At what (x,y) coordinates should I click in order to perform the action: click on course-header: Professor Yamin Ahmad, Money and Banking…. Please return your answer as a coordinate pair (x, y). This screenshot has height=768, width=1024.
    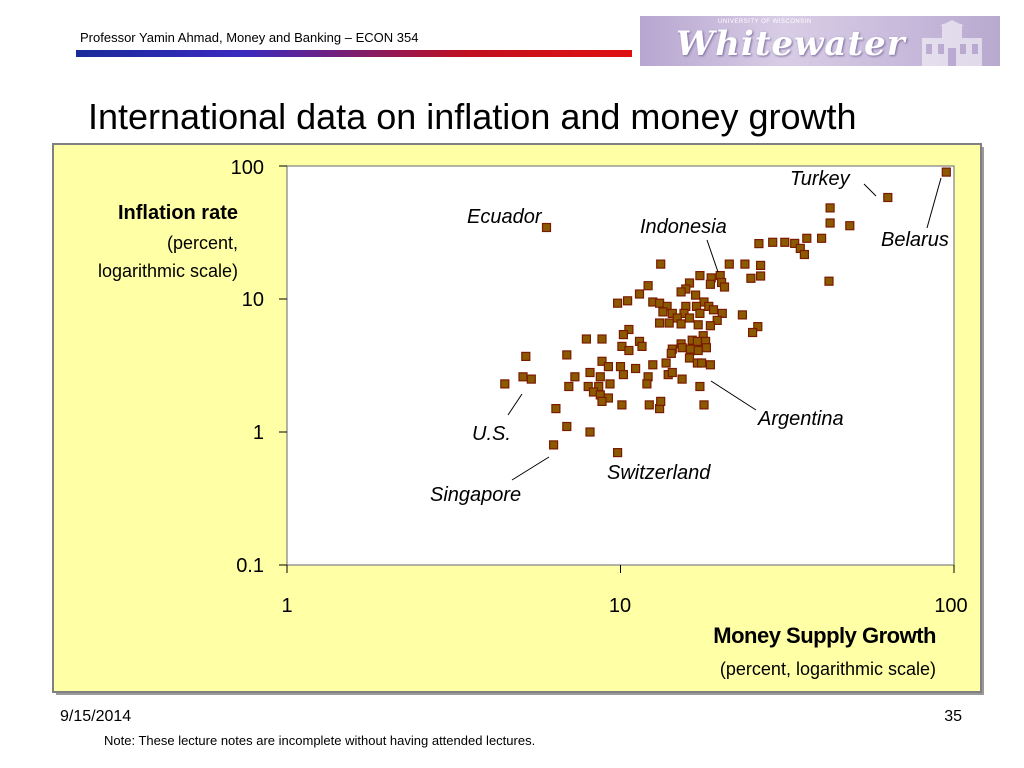
    Looking at the image, I should click on (249, 37).